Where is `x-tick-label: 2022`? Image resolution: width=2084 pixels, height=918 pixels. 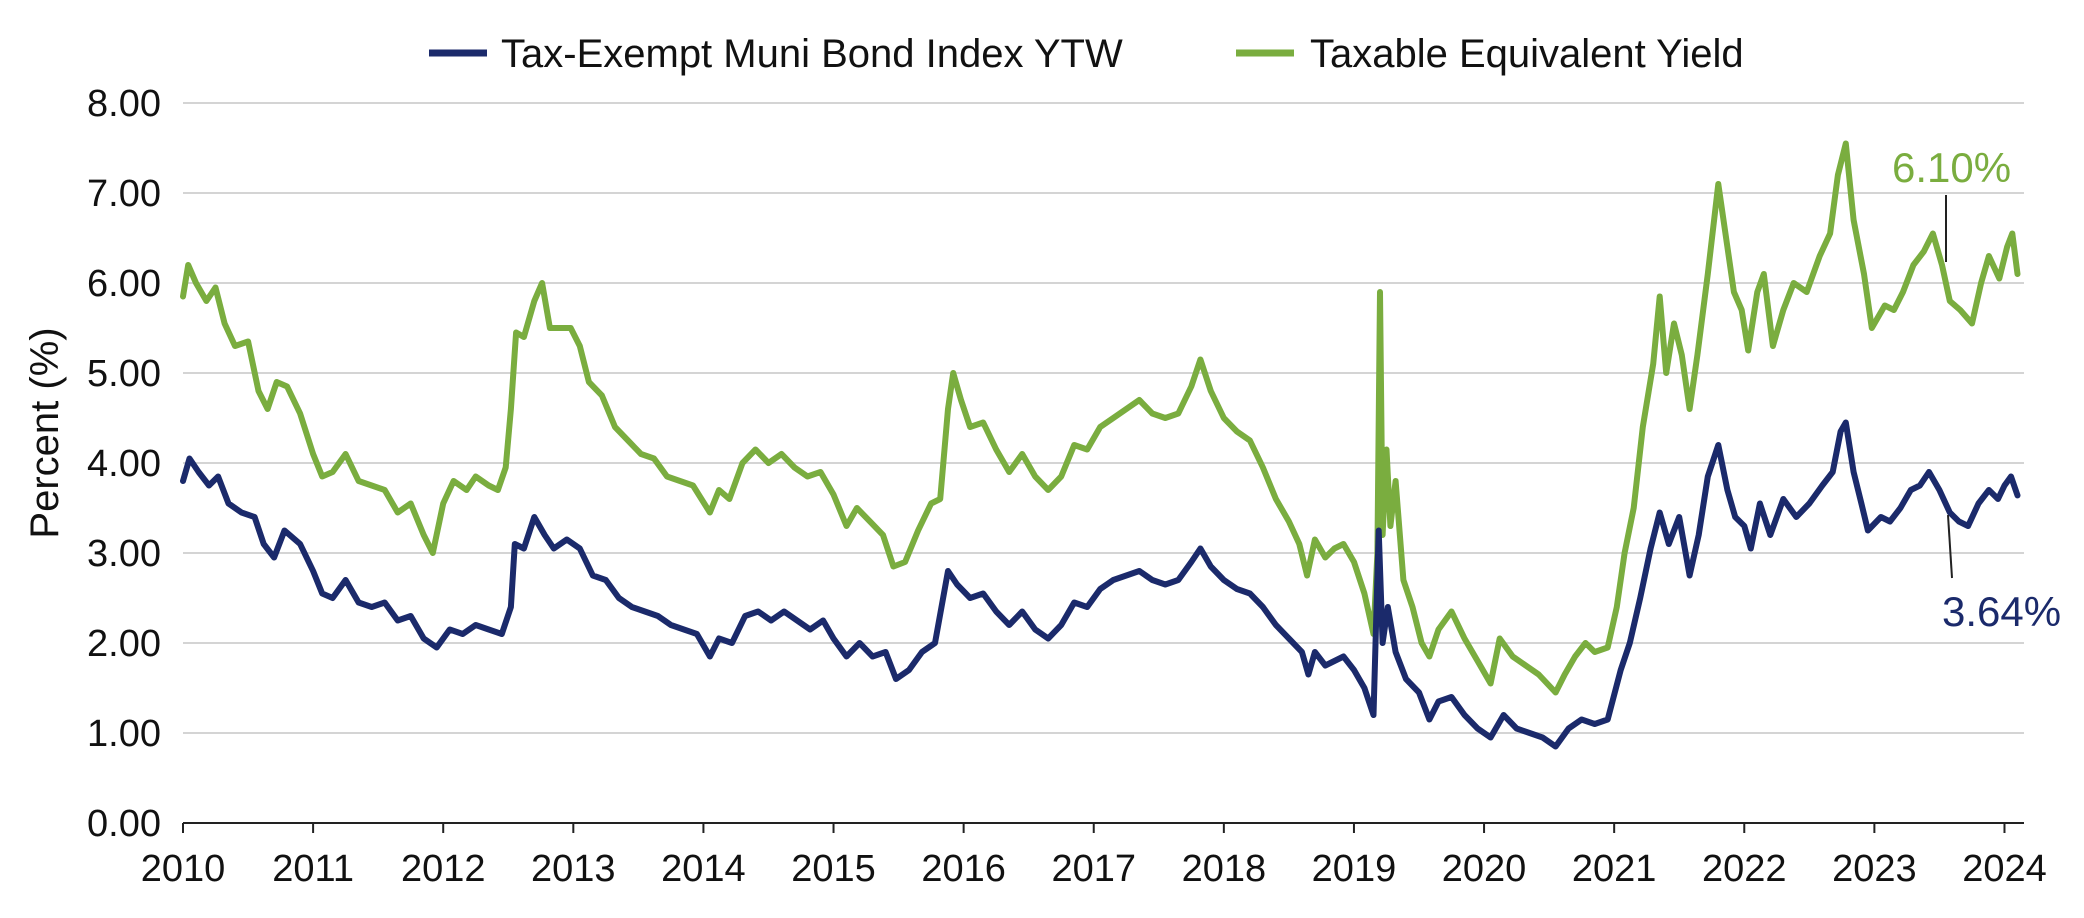
x-tick-label: 2022 is located at coordinates (1744, 869).